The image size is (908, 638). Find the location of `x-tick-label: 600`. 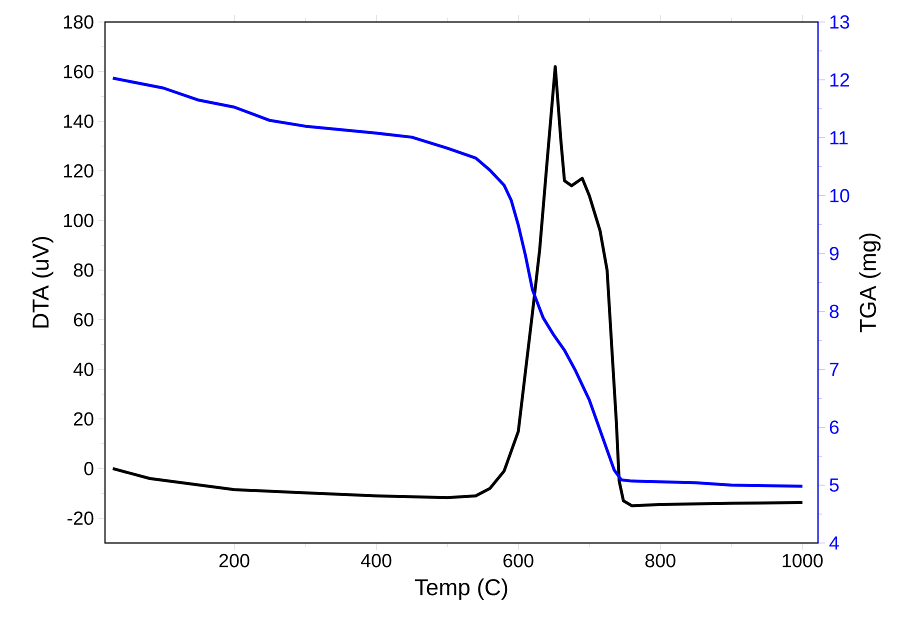

x-tick-label: 600 is located at coordinates (518, 561).